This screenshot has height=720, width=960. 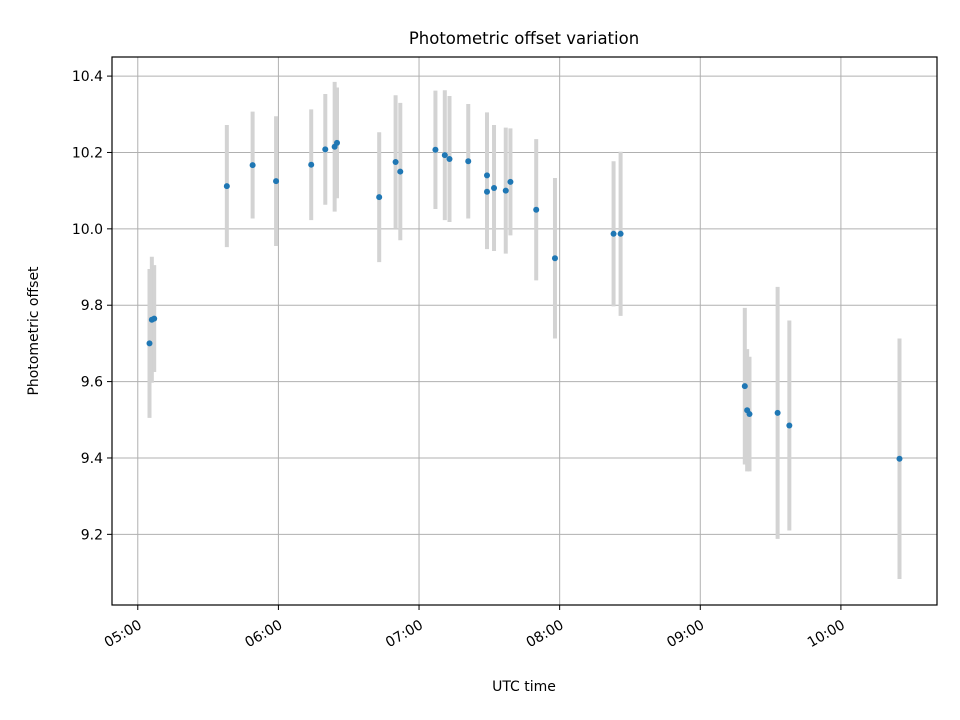 What do you see at coordinates (685, 634) in the screenshot?
I see `x-tick-label: 09:00` at bounding box center [685, 634].